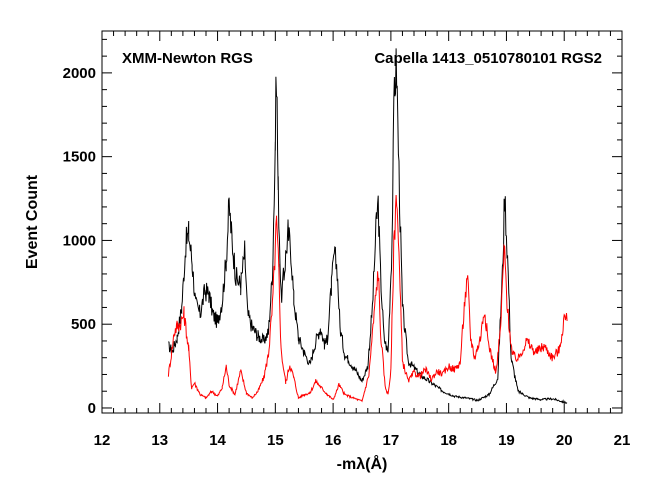 The height and width of the screenshot is (486, 649). What do you see at coordinates (564, 440) in the screenshot?
I see `x-tick-label: 20` at bounding box center [564, 440].